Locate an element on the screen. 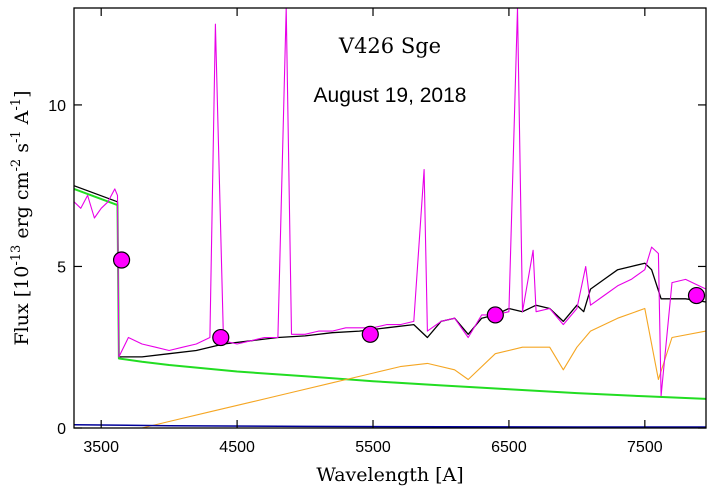  y-tick-label: 10 is located at coordinates (57, 106).